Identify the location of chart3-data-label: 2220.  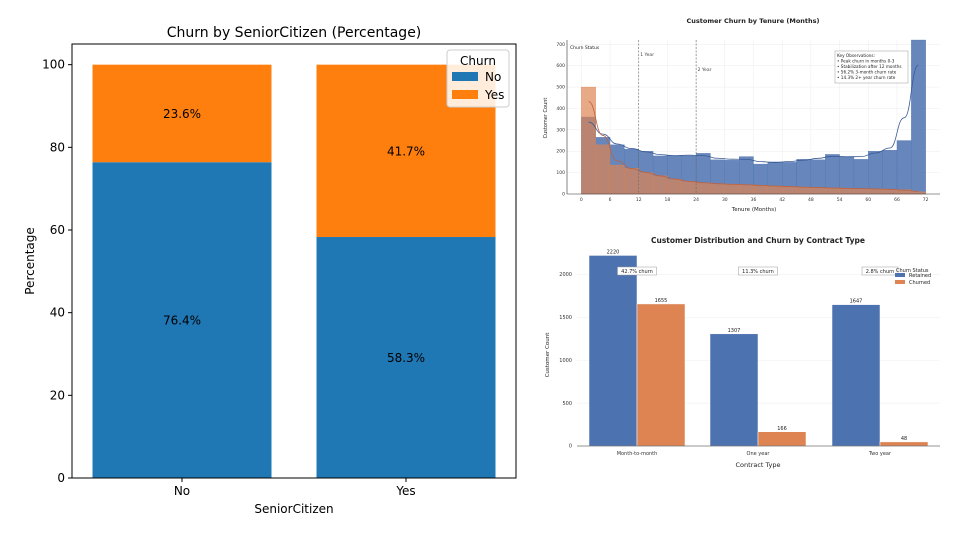
(613, 252).